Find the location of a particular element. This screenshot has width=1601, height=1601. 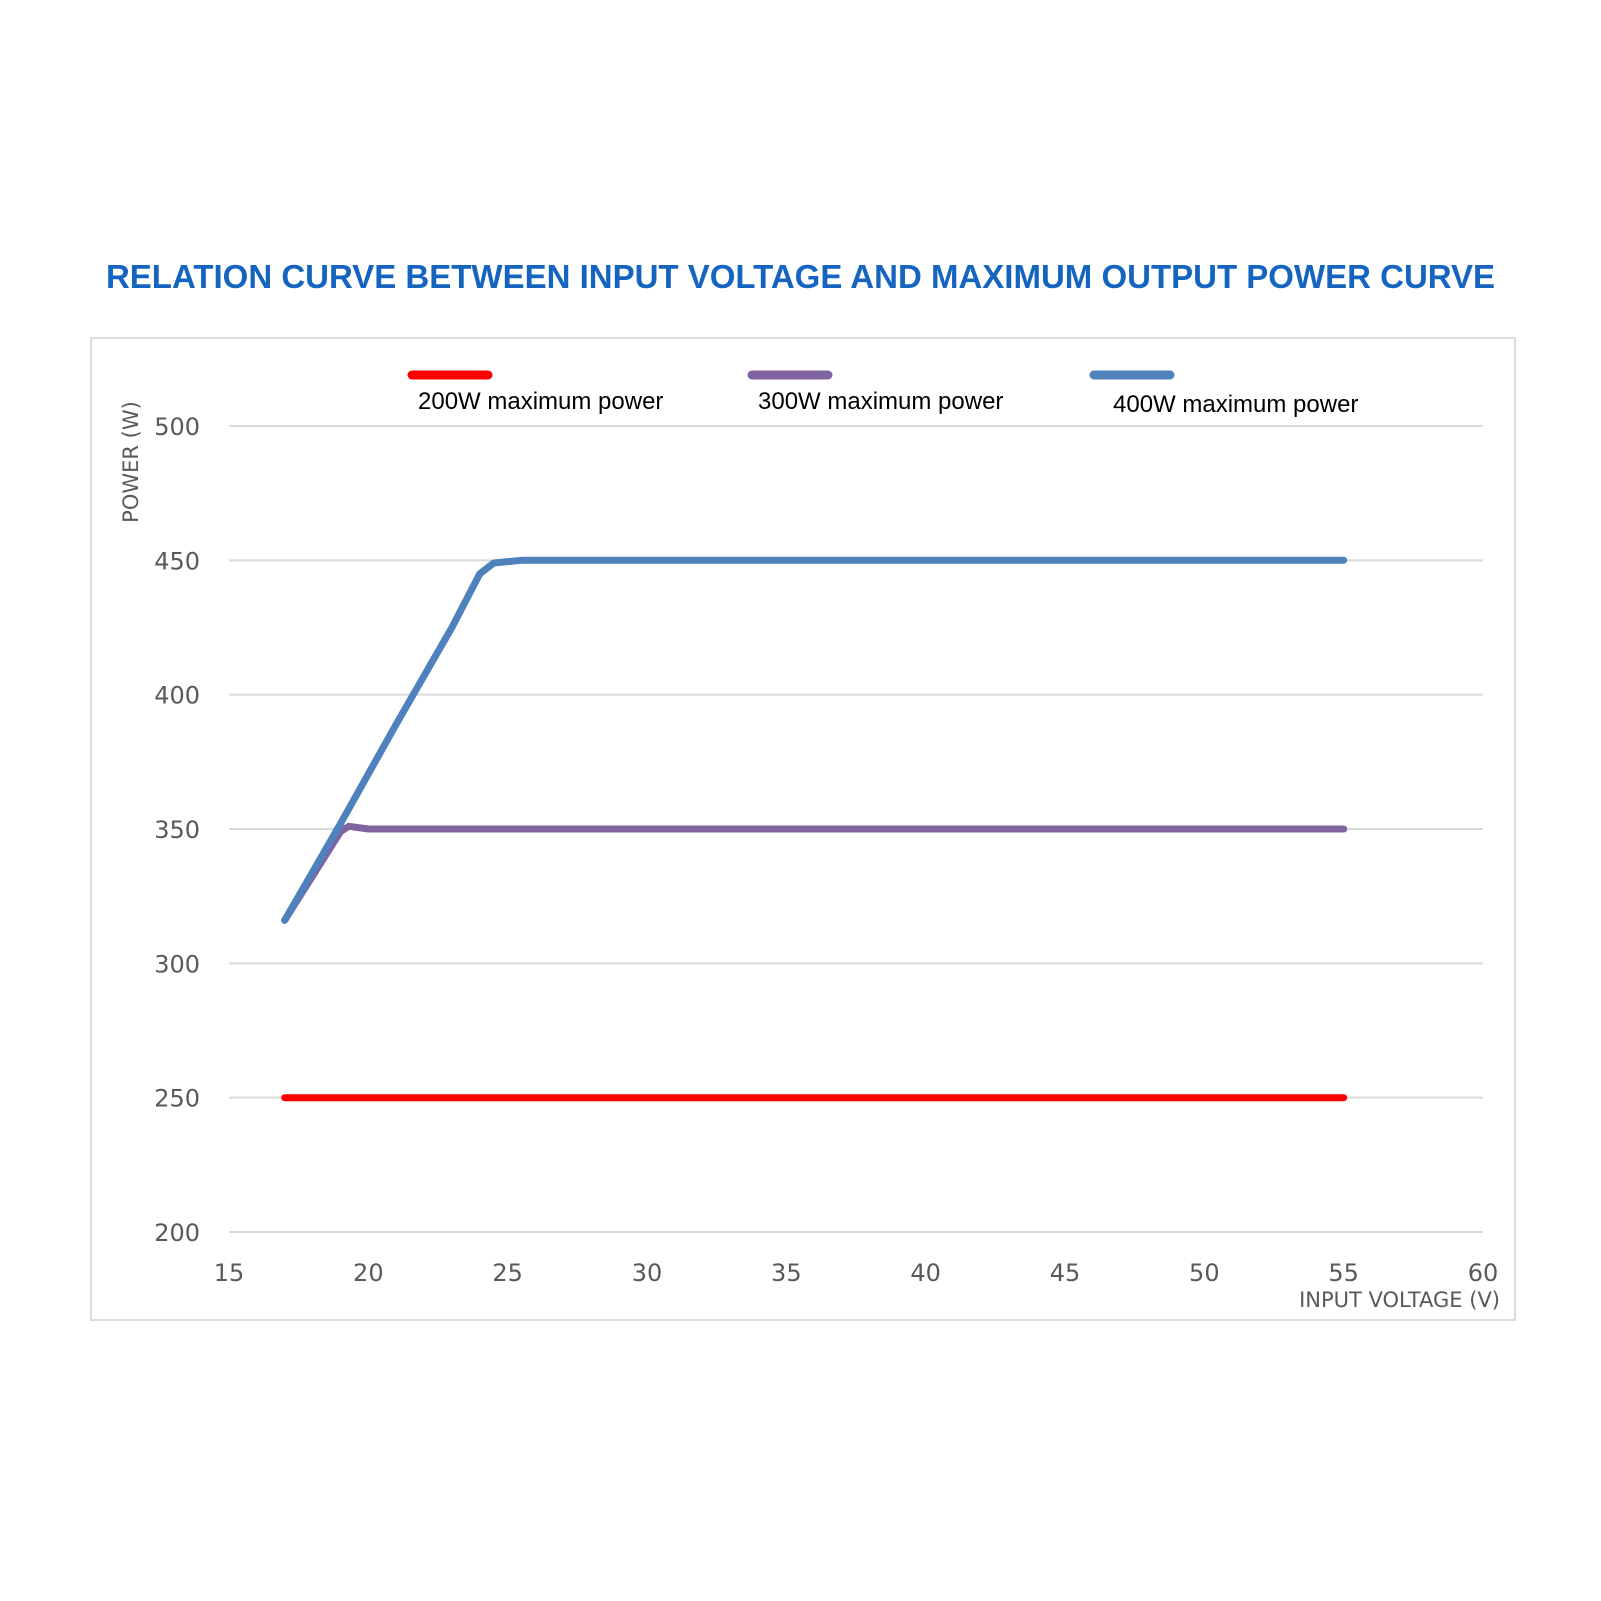

x-axis-label: INPUT VOLTAGE (V) is located at coordinates (1399, 1300).